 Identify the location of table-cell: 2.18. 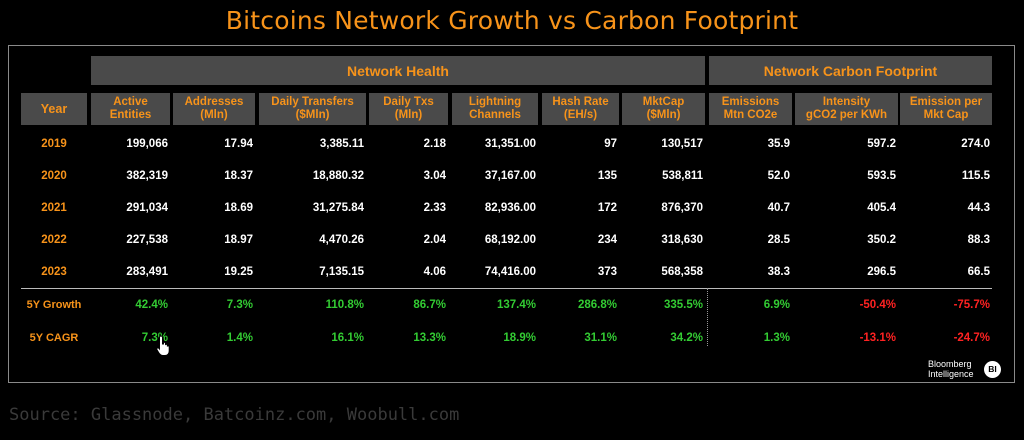
(434, 144).